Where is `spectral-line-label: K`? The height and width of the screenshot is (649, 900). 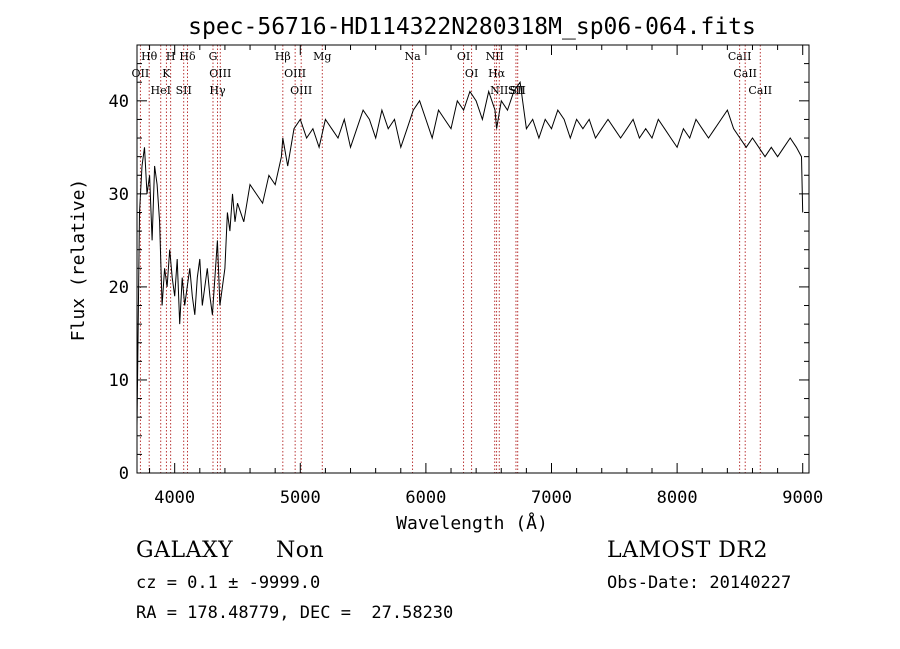 spectral-line-label: K is located at coordinates (166, 73).